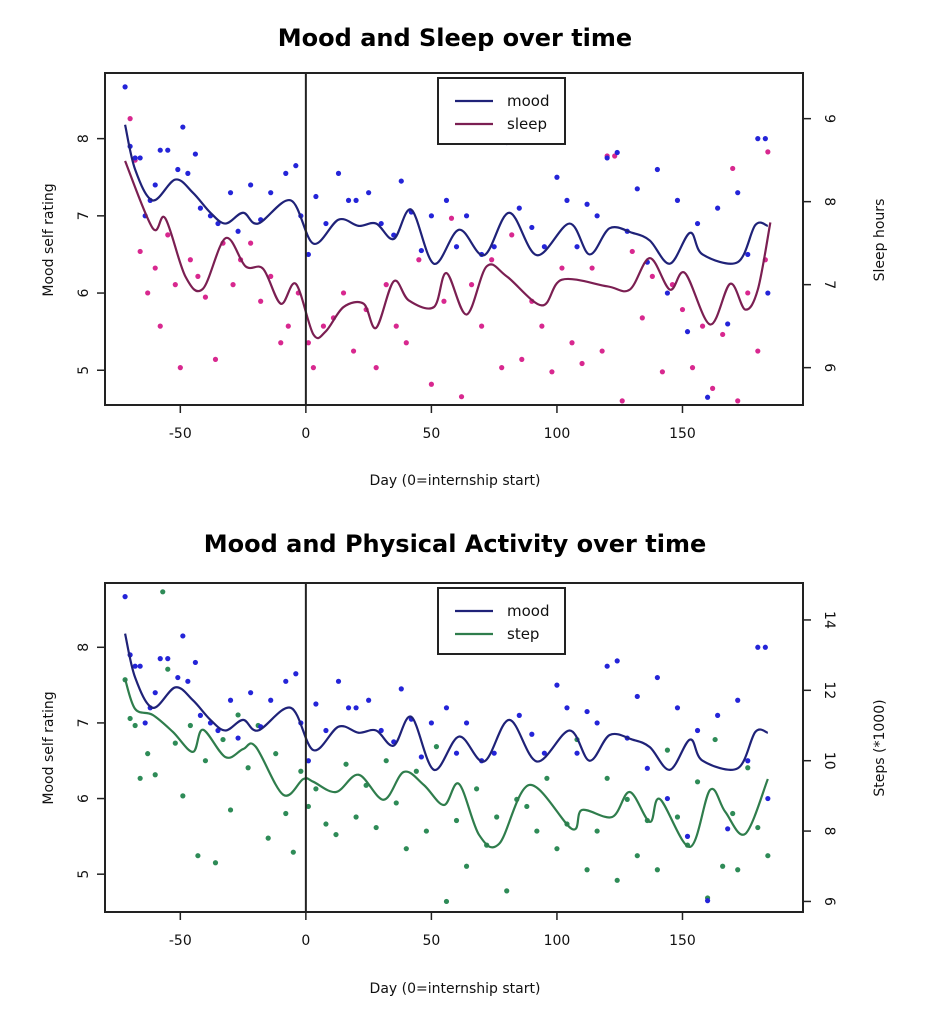  I want to click on y2-tick-label: 6, so click(829, 367).